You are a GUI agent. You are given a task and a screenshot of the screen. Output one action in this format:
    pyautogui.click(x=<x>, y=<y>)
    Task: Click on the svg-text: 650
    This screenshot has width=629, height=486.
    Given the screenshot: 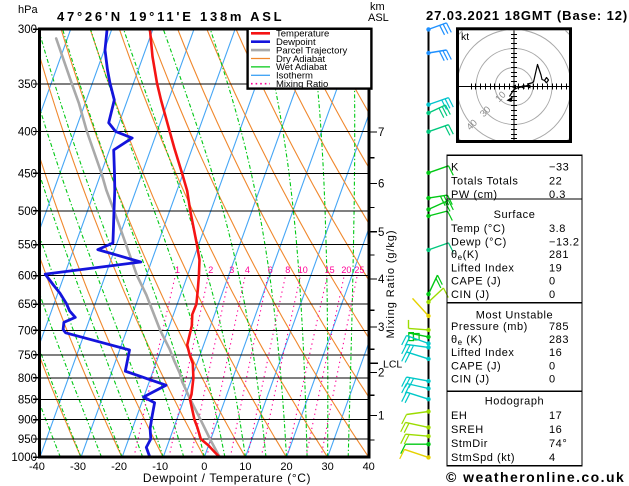 What is the action you would take?
    pyautogui.click(x=27, y=305)
    